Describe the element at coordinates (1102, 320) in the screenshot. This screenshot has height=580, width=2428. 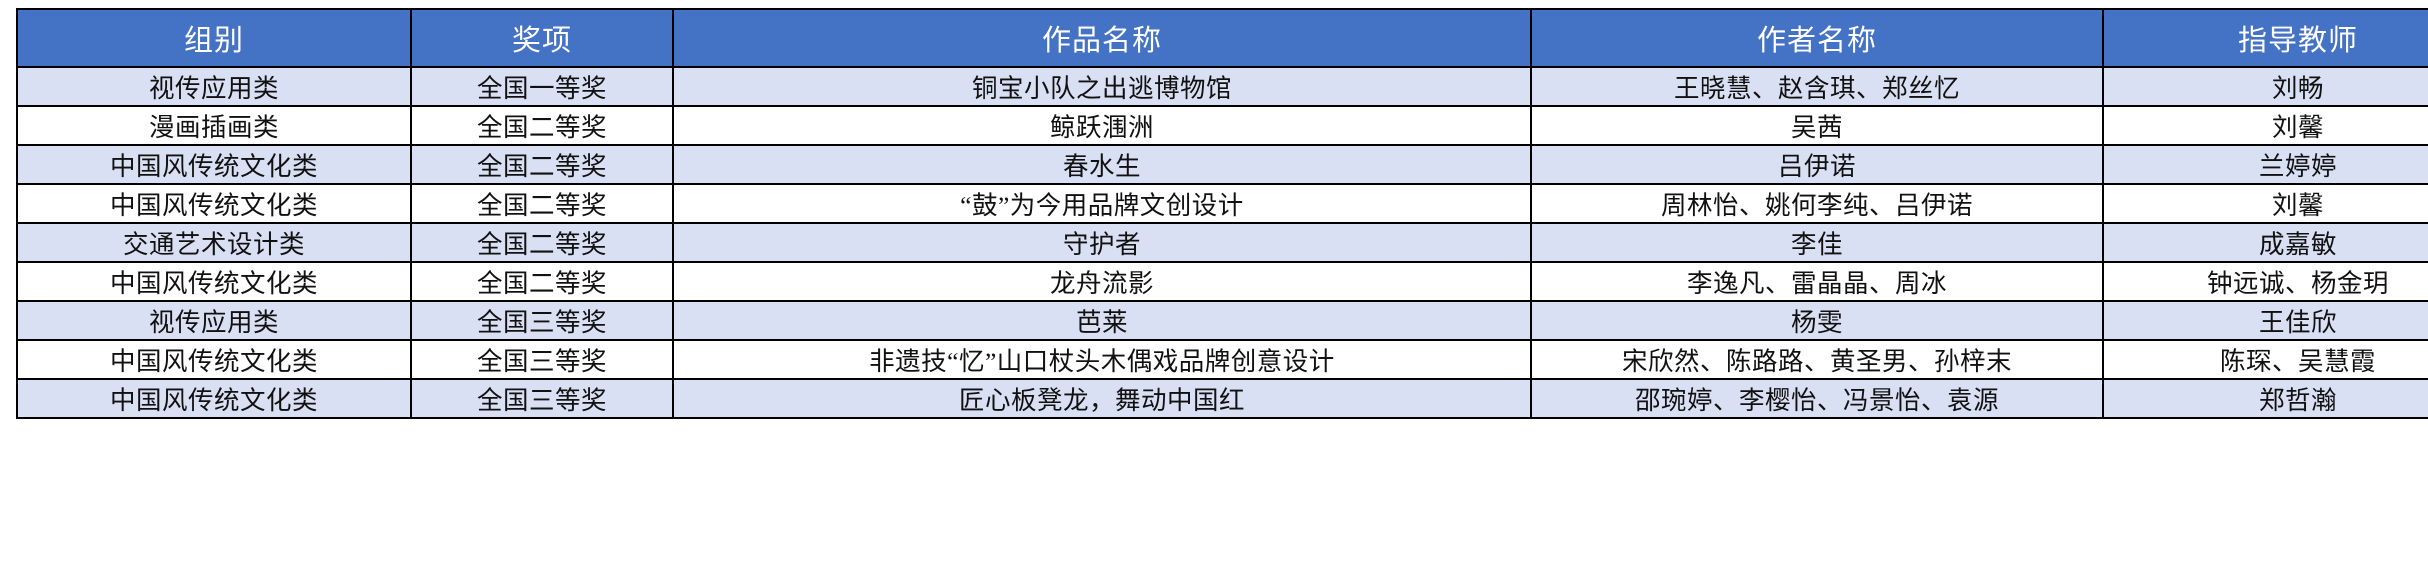
I see `cell-work: 芭莱` at that location.